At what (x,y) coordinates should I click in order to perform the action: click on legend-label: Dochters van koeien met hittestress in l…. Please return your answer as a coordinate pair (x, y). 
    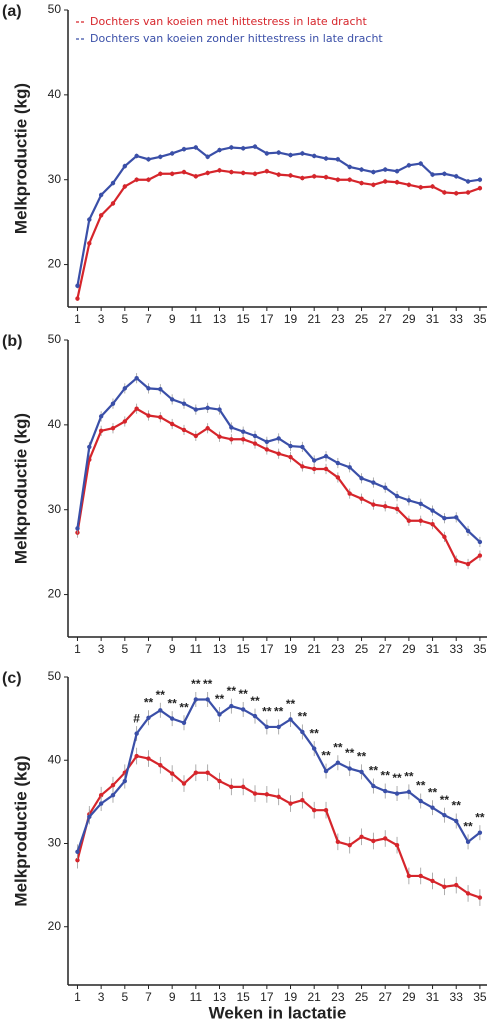
    Looking at the image, I should click on (228, 21).